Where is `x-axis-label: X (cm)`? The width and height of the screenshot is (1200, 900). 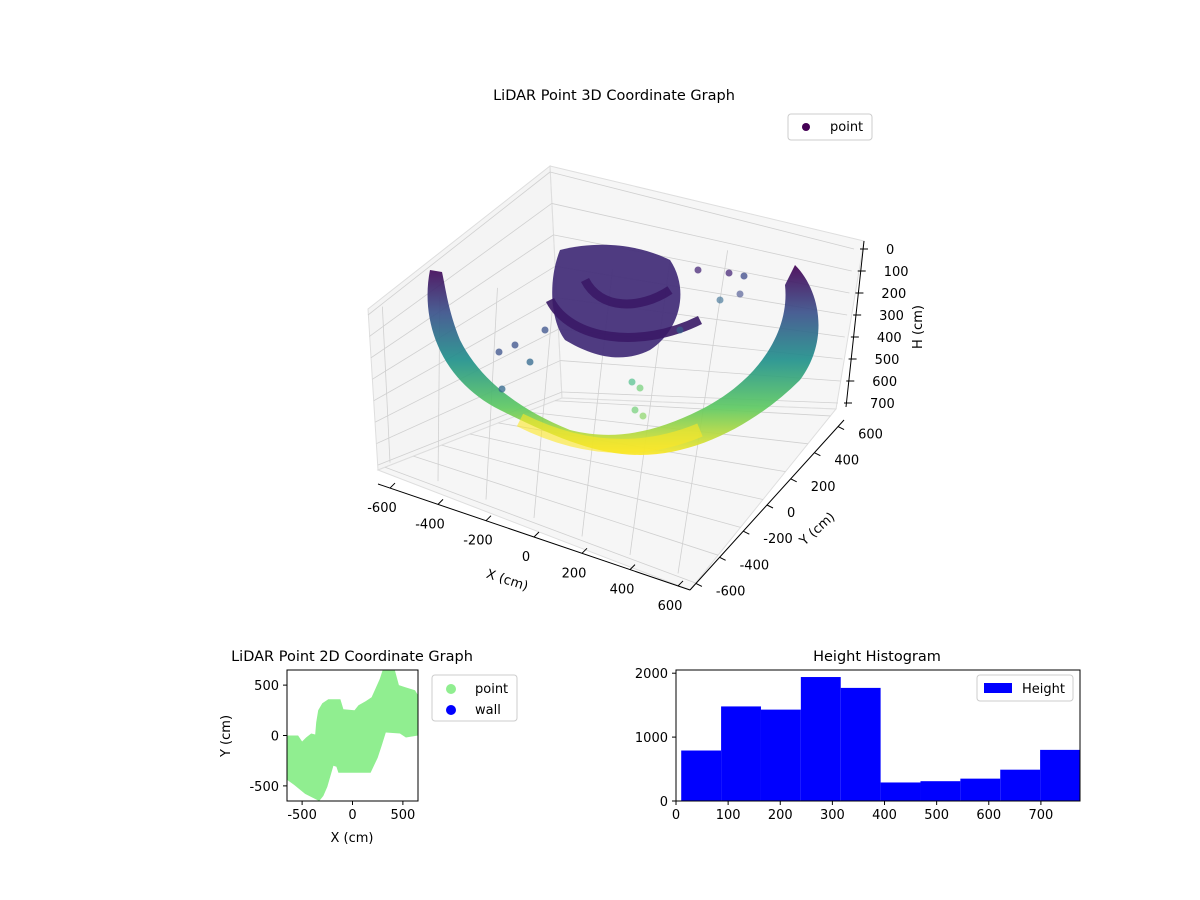
x-axis-label: X (cm) is located at coordinates (507, 581).